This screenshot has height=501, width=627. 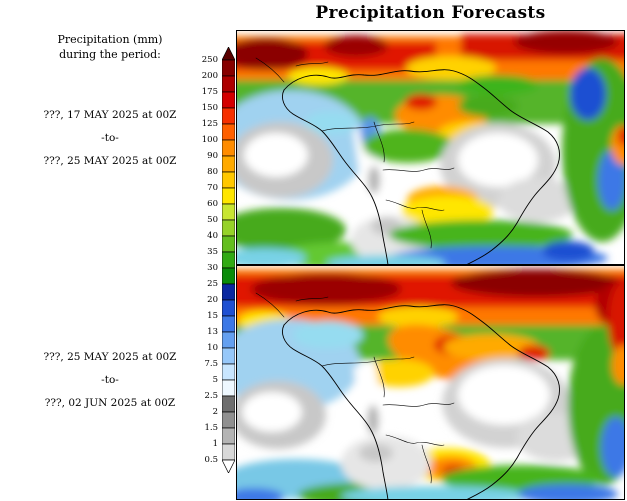 What do you see at coordinates (215, 444) in the screenshot?
I see `colorbar-tick-label: 1` at bounding box center [215, 444].